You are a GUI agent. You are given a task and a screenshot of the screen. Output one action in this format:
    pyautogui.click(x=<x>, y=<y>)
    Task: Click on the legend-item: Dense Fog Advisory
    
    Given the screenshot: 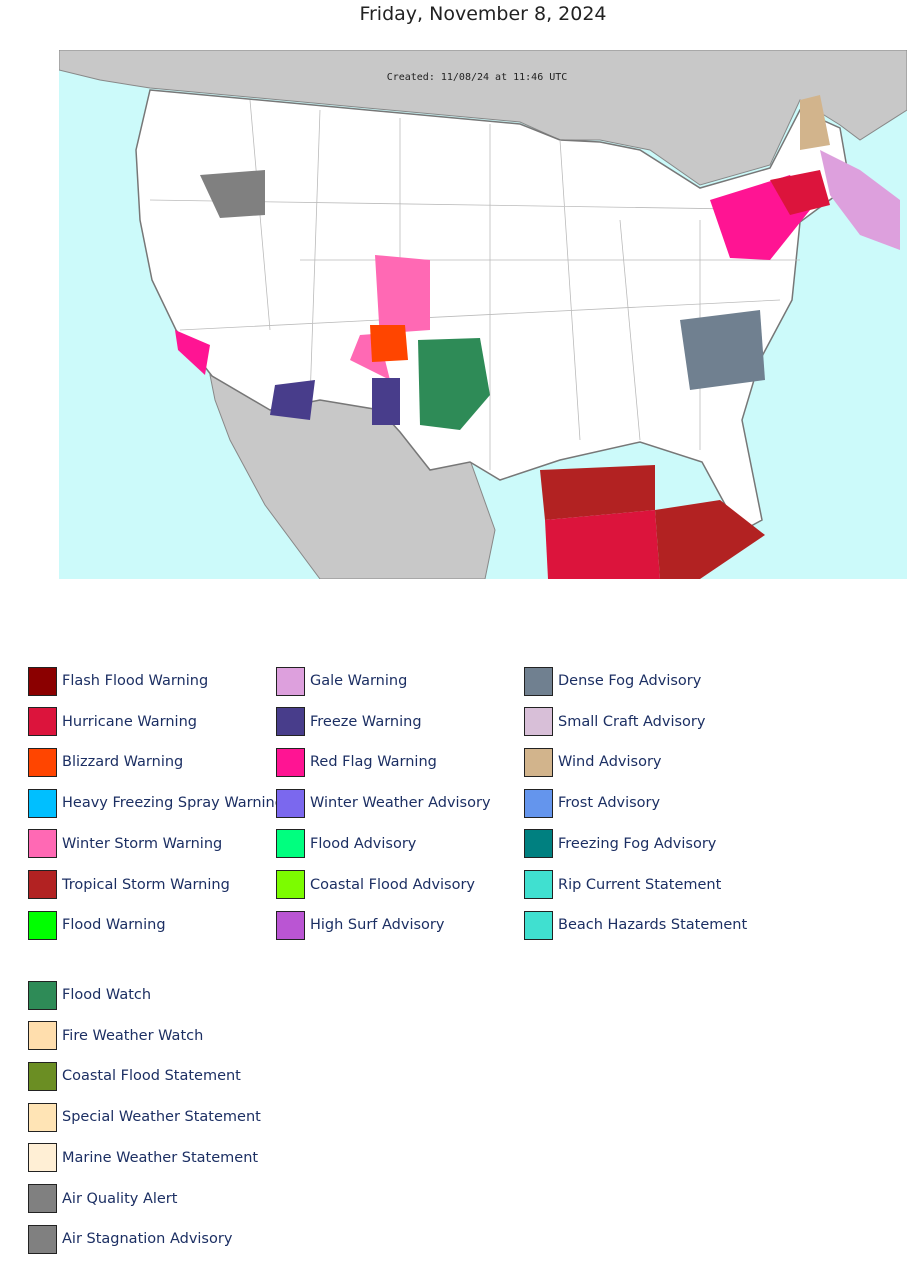 What is the action you would take?
    pyautogui.click(x=612, y=681)
    